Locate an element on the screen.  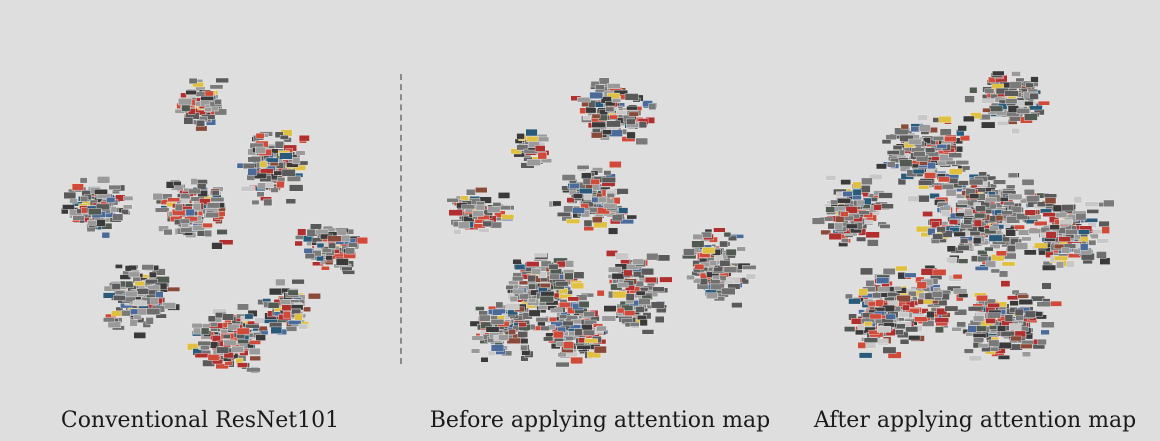
caption-after-attention: After applying attention map is located at coordinates (975, 420).